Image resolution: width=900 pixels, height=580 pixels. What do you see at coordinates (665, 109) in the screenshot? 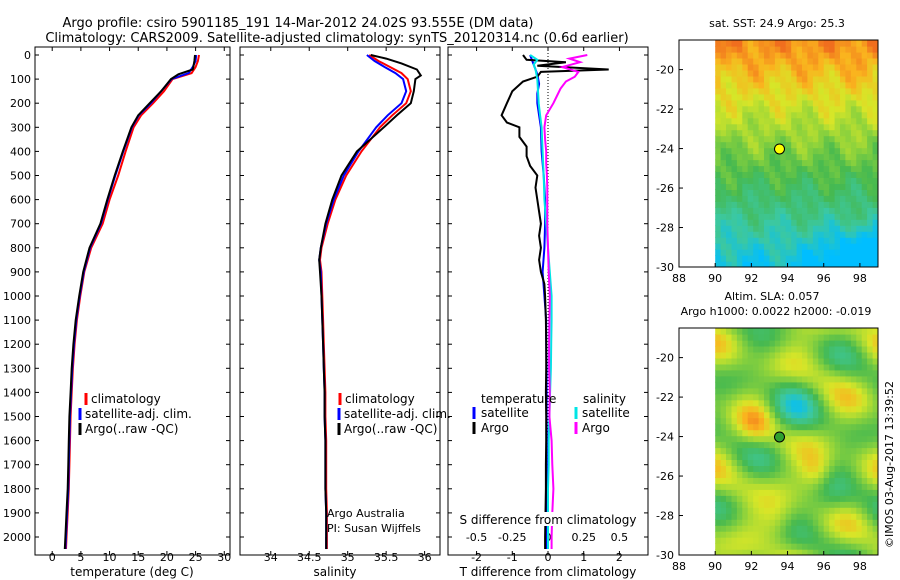
I see `y-tick-label: -22` at bounding box center [665, 109].